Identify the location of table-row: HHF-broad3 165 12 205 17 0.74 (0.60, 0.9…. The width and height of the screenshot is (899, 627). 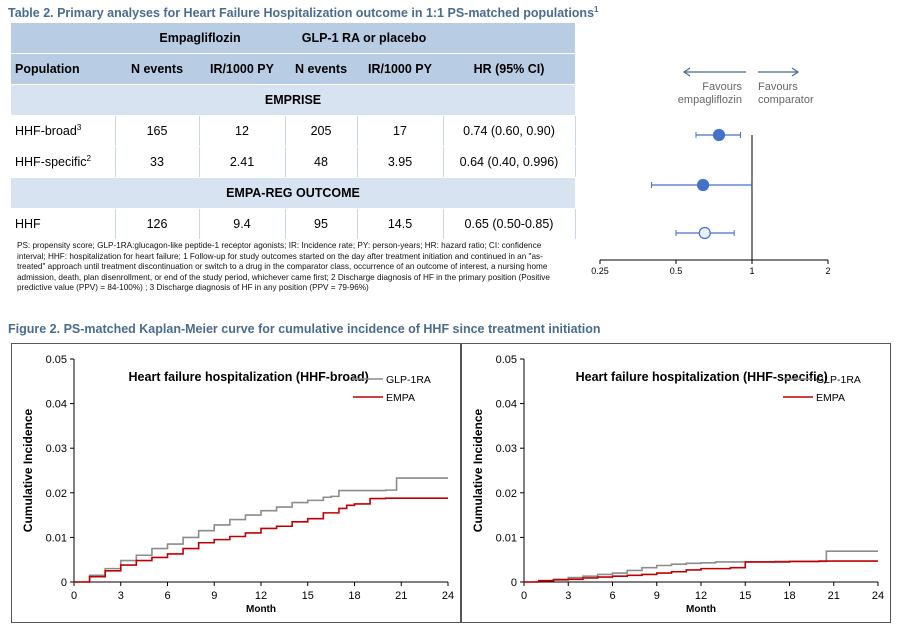
(293, 131).